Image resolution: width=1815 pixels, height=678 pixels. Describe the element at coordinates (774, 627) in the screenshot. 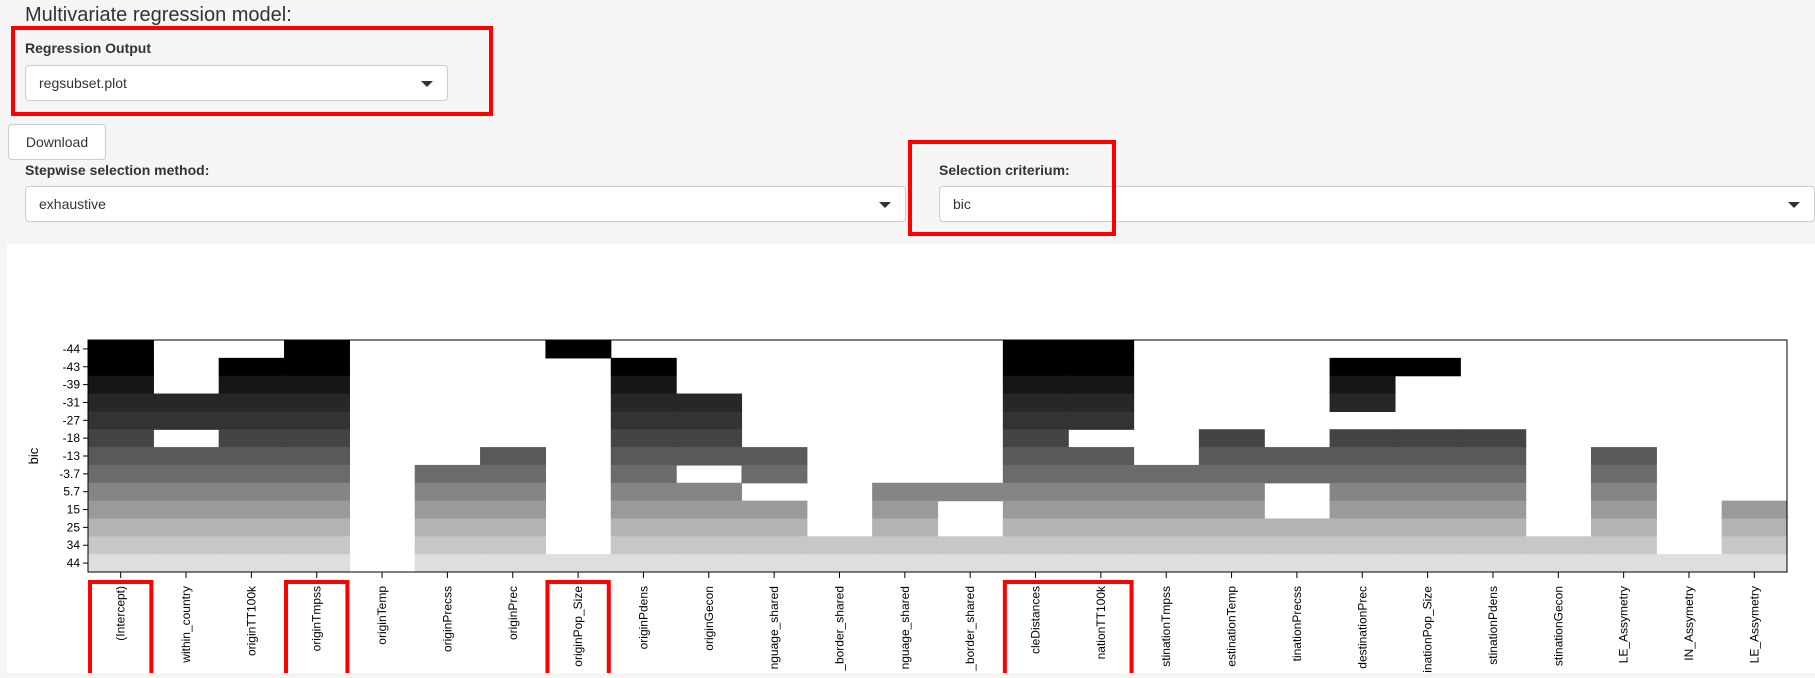

I see `x-tick-label: nguage_shared` at that location.